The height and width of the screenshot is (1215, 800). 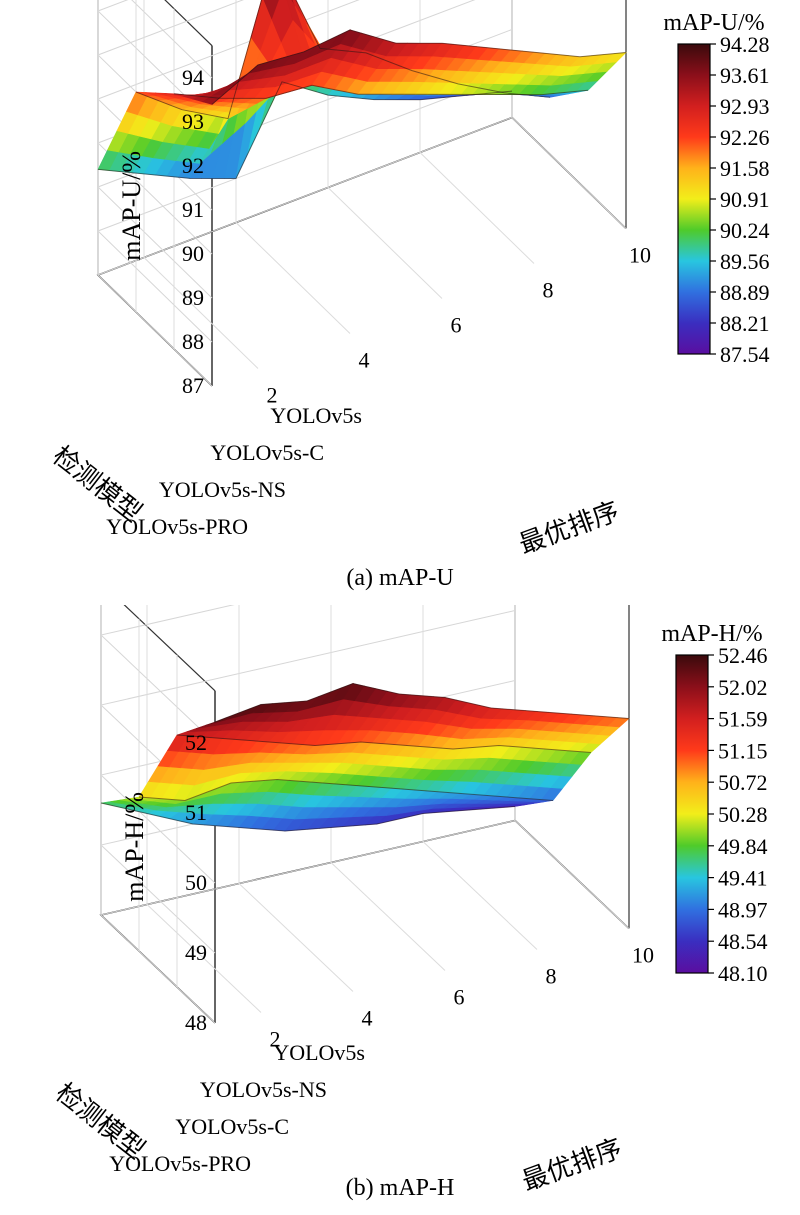 I want to click on colorbar-tick-label: 49.41, so click(x=743, y=878).